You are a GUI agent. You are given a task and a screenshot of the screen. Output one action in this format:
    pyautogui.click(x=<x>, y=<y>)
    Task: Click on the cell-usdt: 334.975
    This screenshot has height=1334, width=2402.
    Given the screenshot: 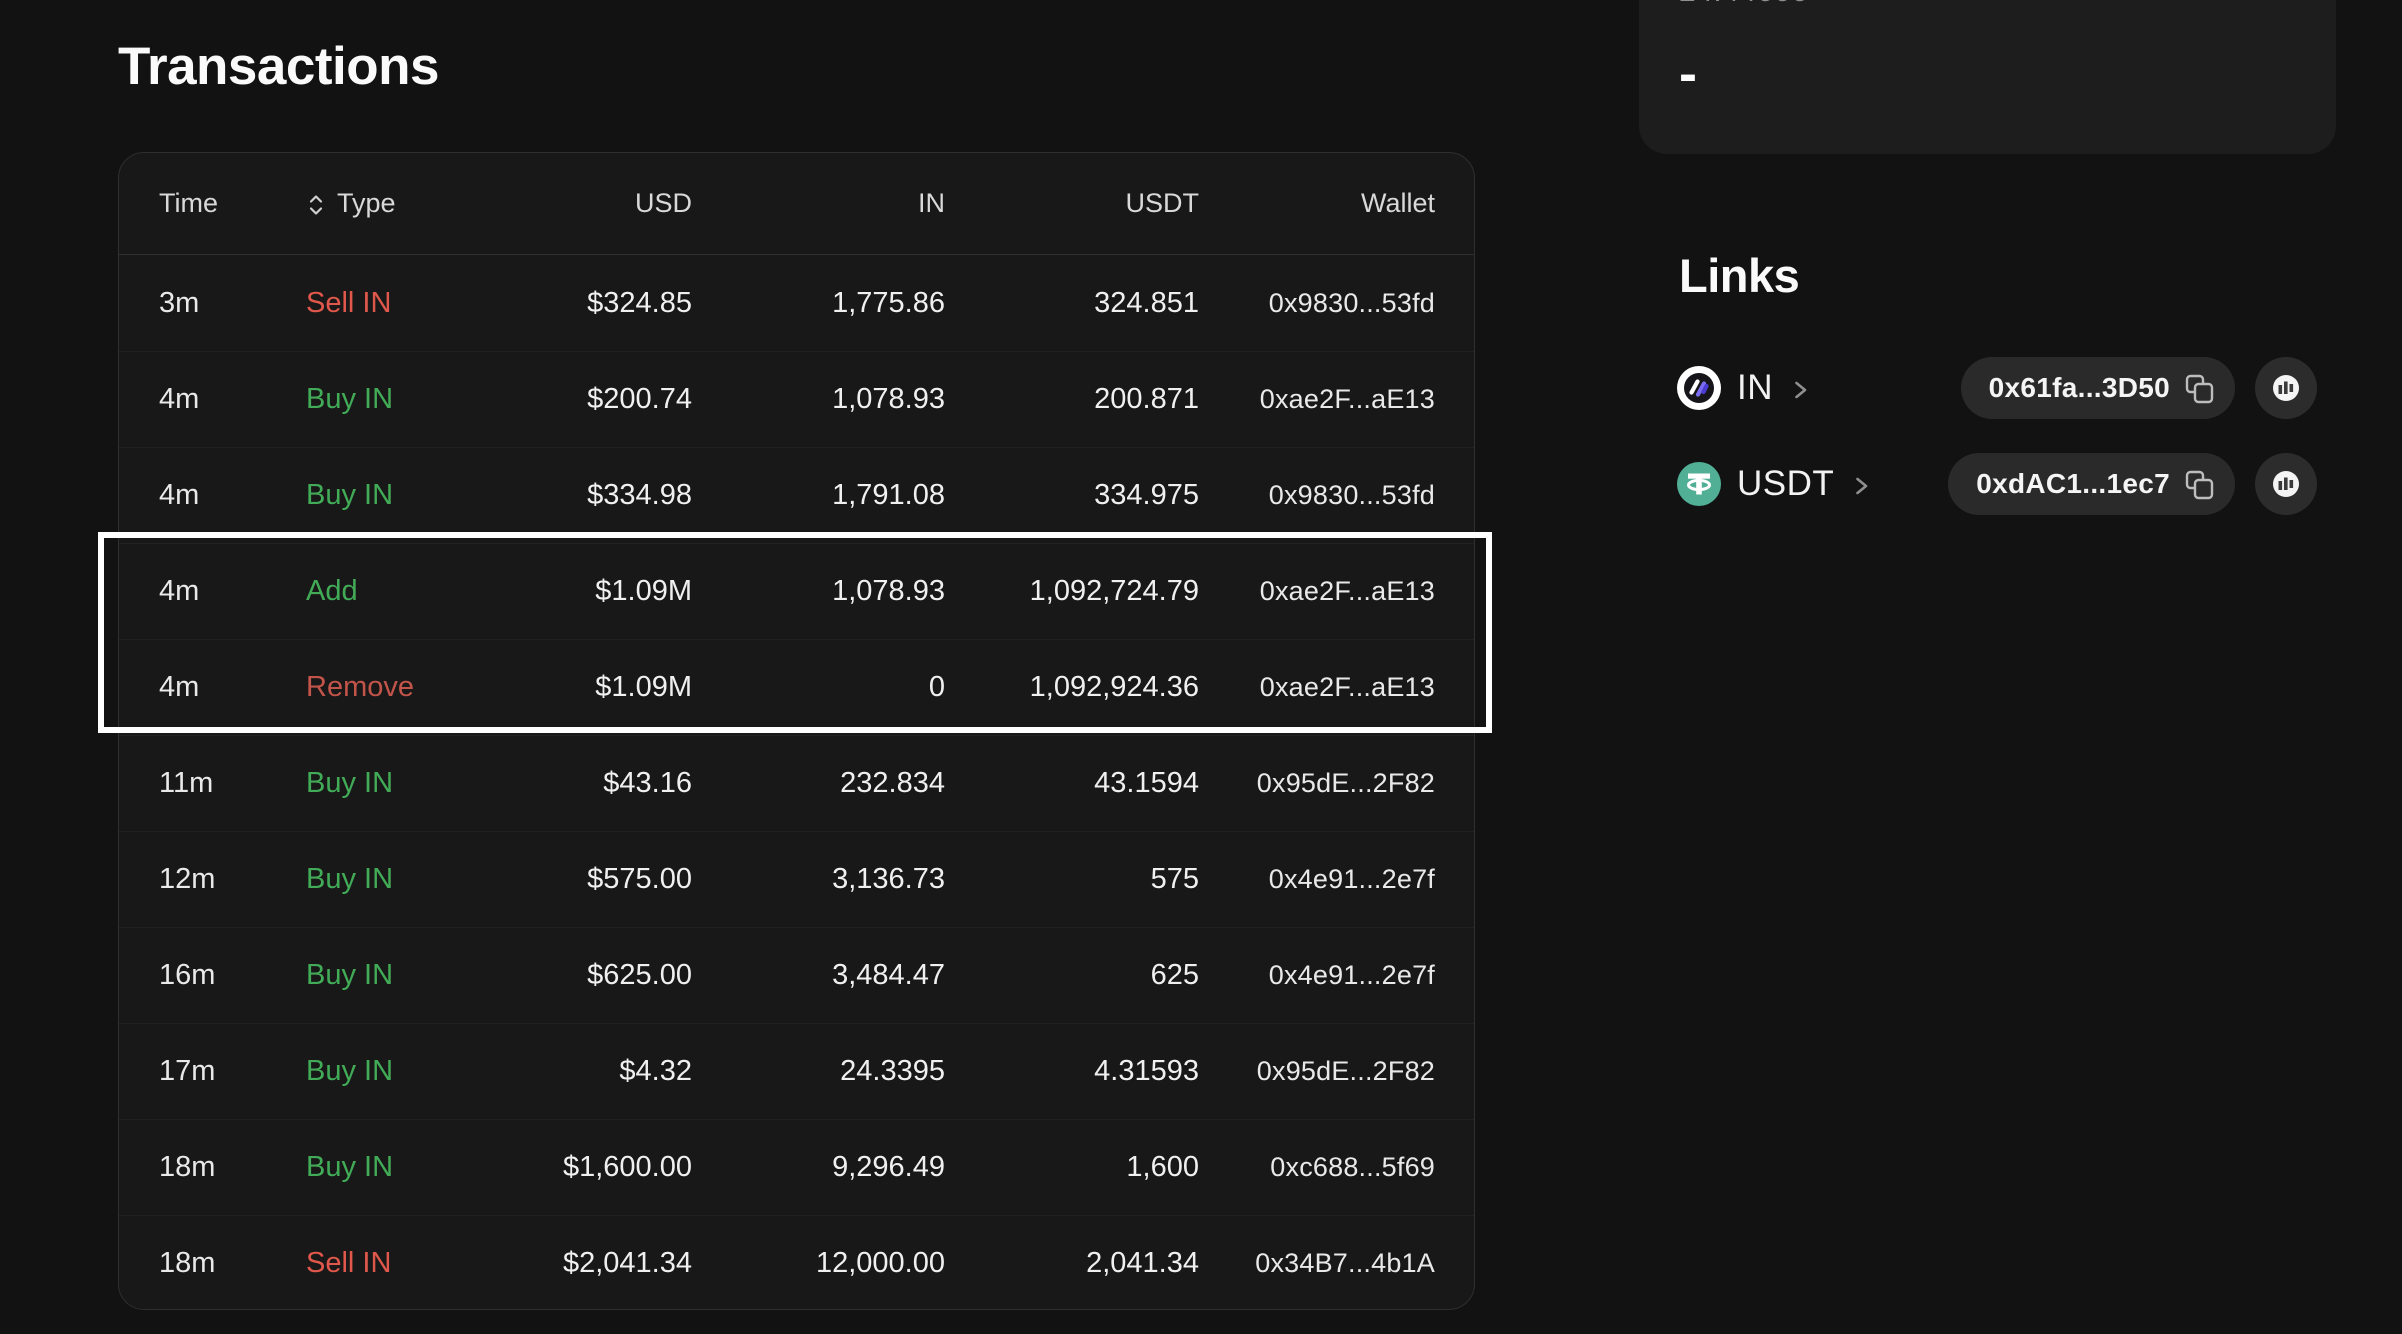 What is the action you would take?
    pyautogui.click(x=1146, y=495)
    